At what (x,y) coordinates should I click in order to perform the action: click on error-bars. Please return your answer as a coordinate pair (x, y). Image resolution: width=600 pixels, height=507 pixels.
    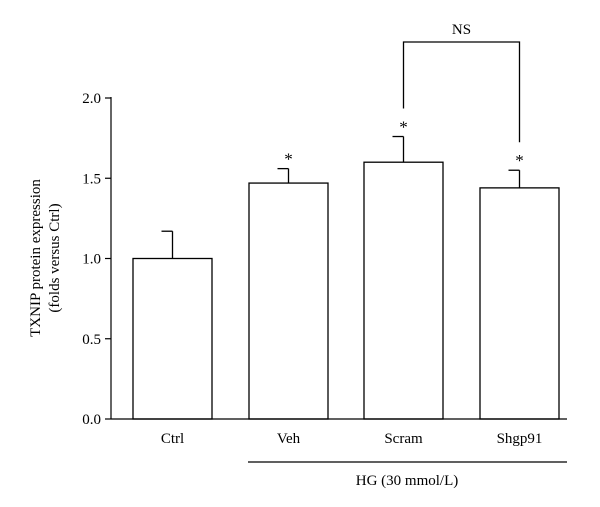
    Looking at the image, I should click on (341, 197).